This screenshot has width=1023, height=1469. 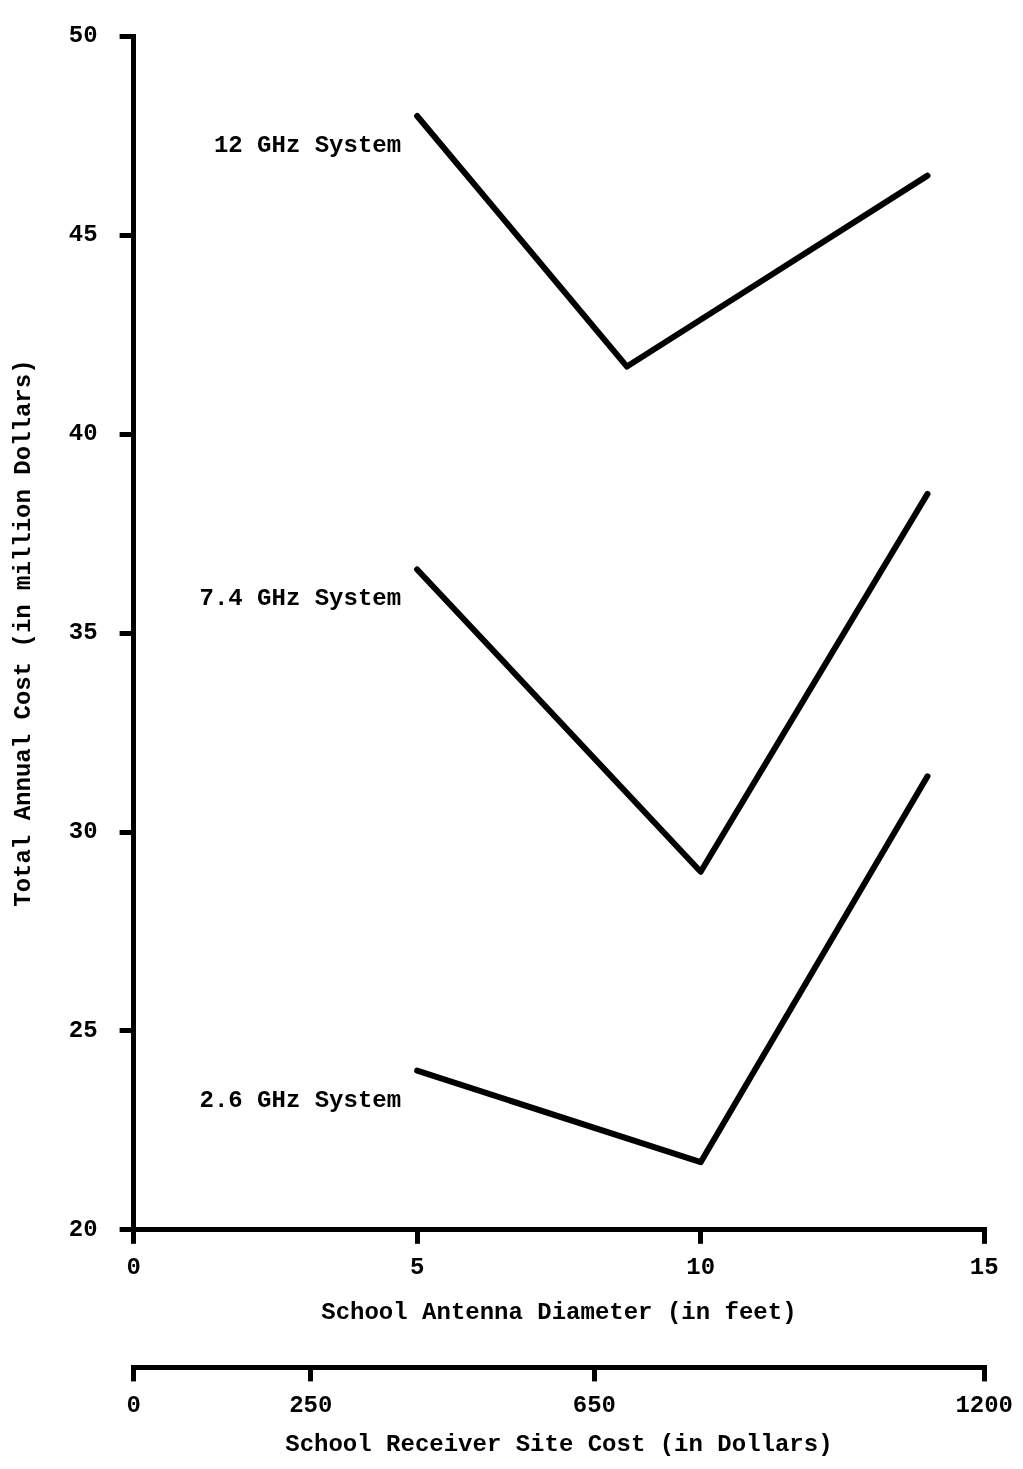 What do you see at coordinates (83, 633) in the screenshot?
I see `y-tick-label: 35` at bounding box center [83, 633].